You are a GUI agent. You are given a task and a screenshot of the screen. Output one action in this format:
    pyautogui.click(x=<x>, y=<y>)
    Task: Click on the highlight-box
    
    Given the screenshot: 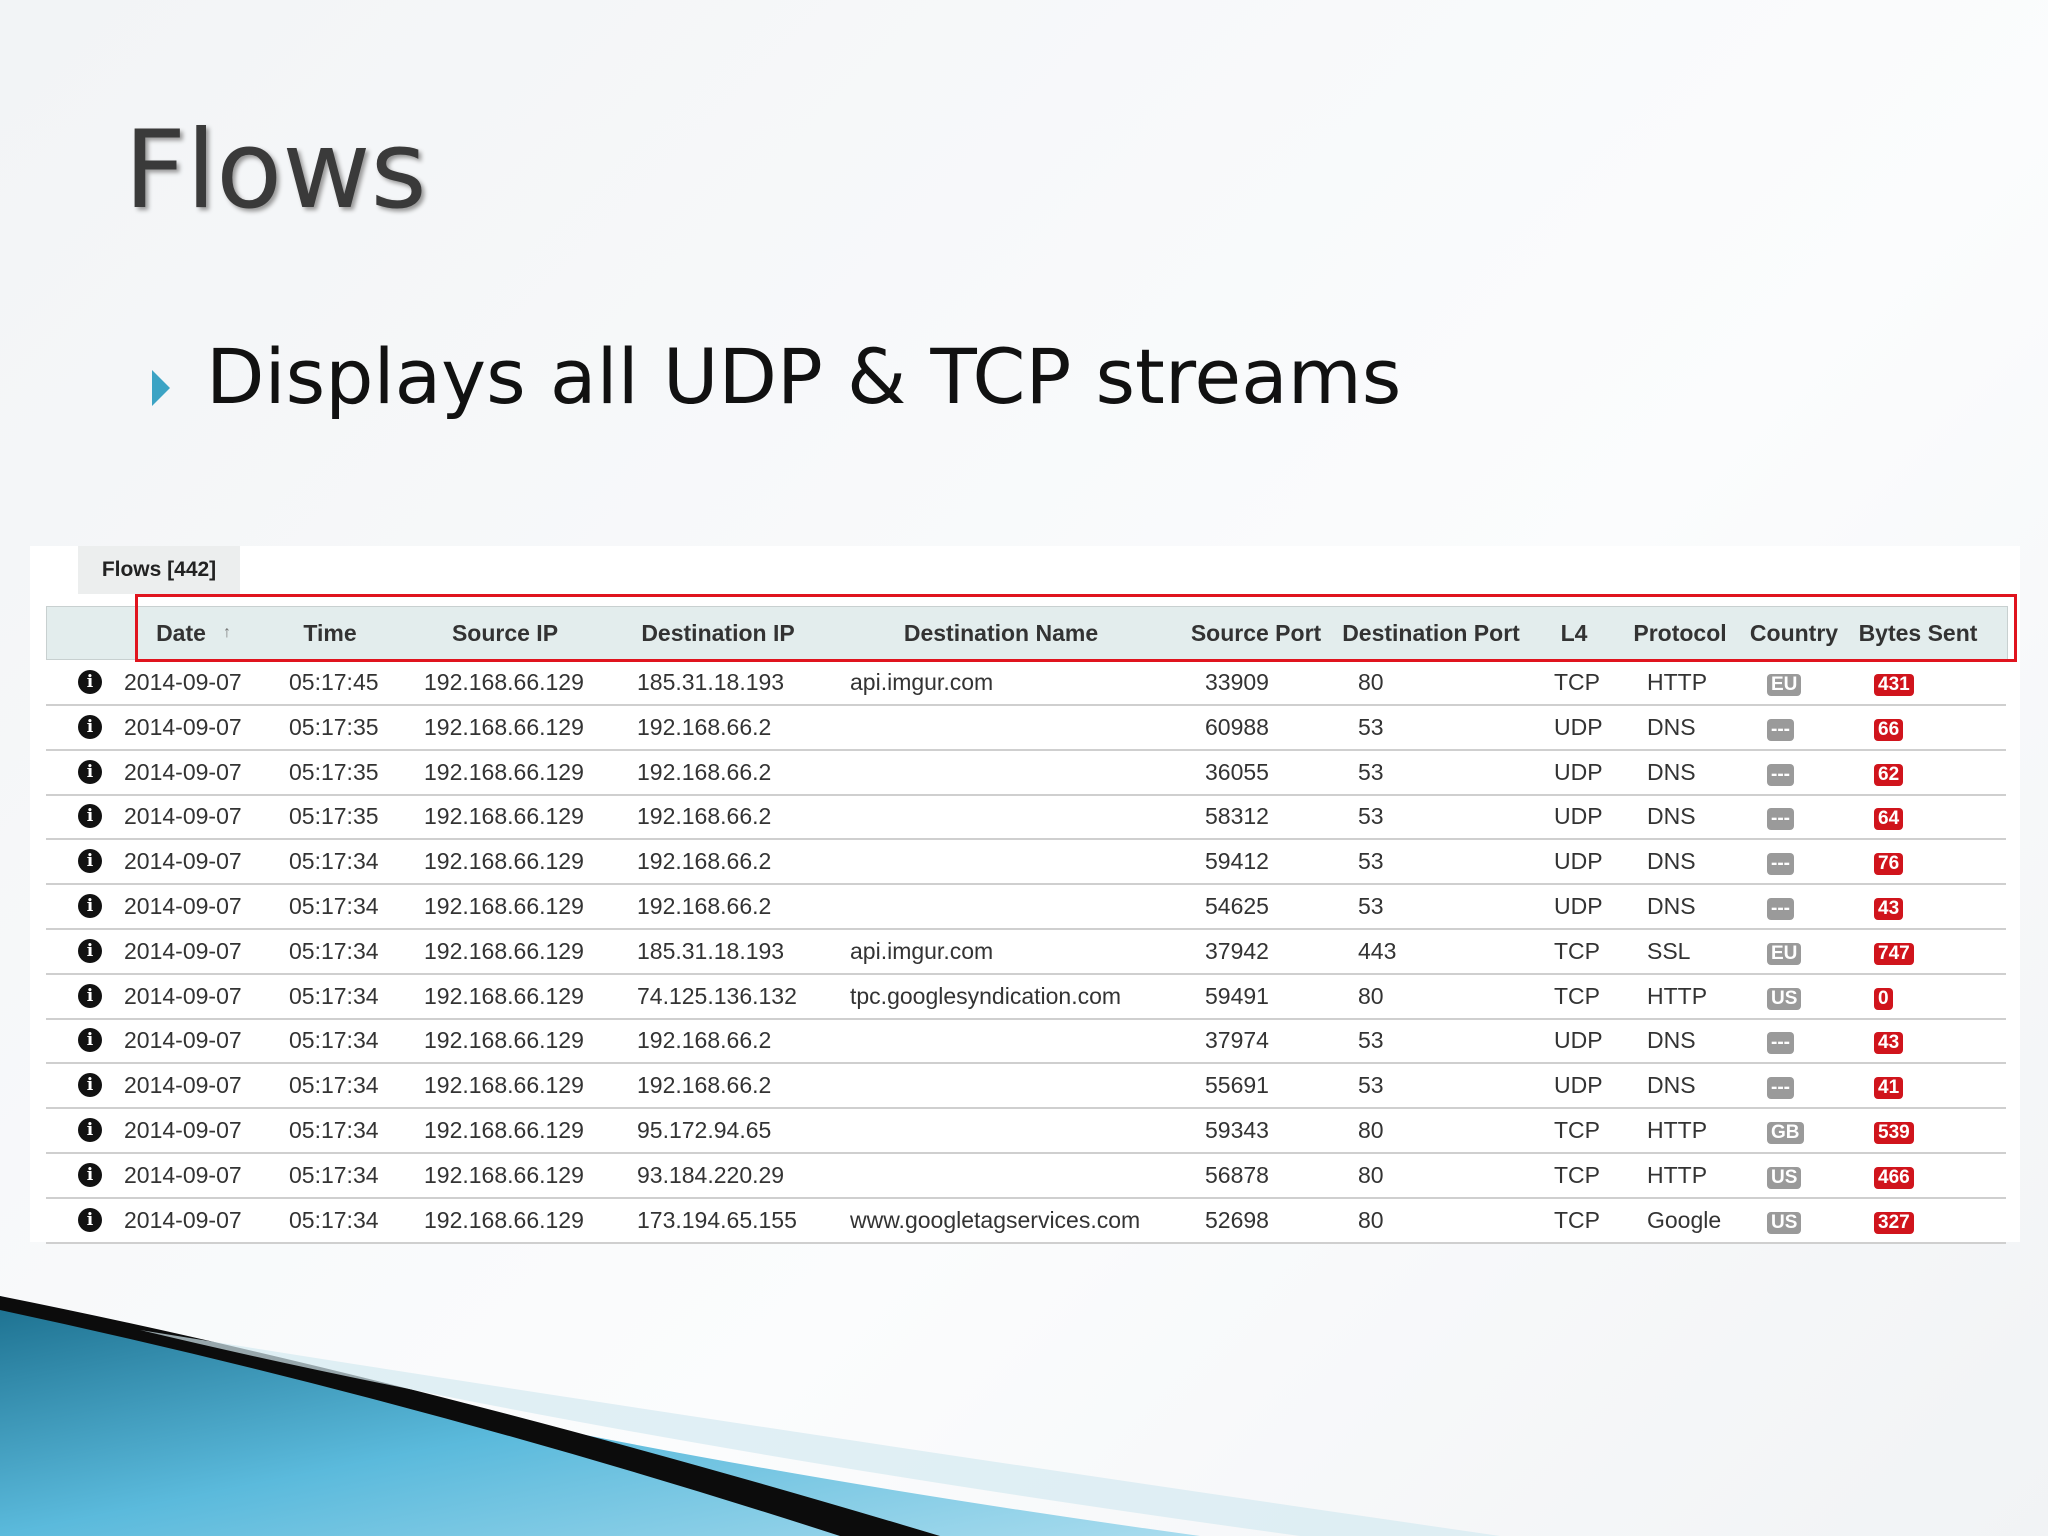 What is the action you would take?
    pyautogui.click(x=1076, y=628)
    